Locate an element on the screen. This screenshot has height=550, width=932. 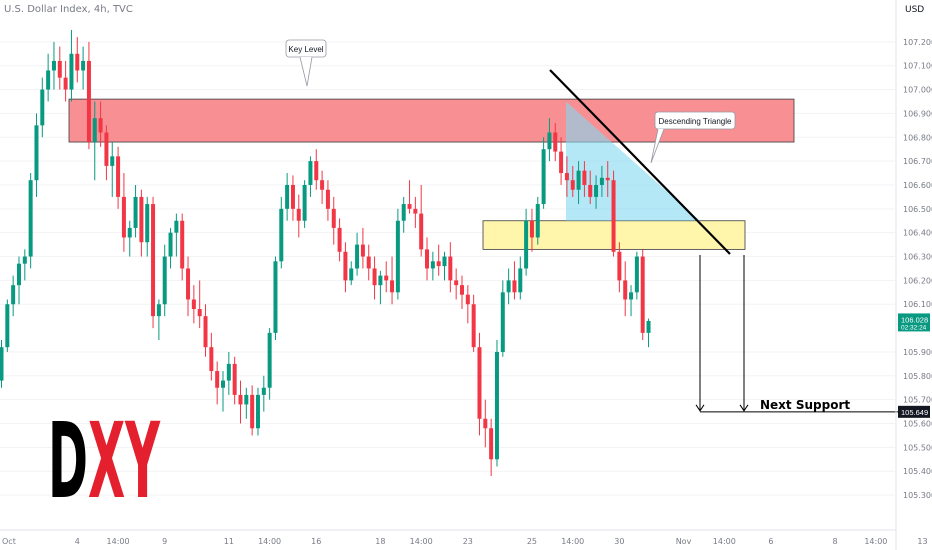
triangle-callout is located at coordinates (695, 120).